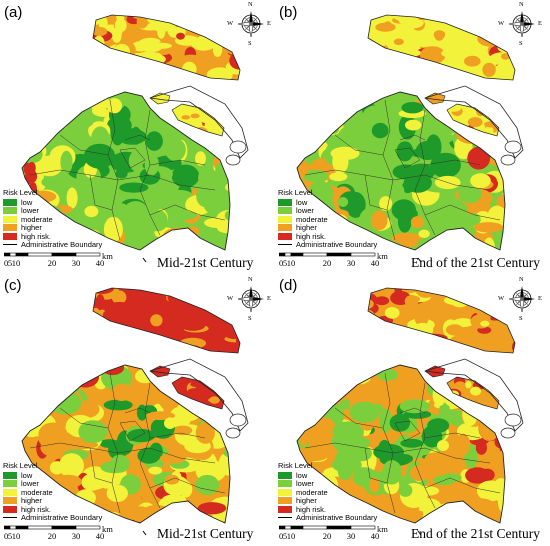 The image size is (550, 546). What do you see at coordinates (205, 533) in the screenshot?
I see `period-caption: Mid-21st Century` at bounding box center [205, 533].